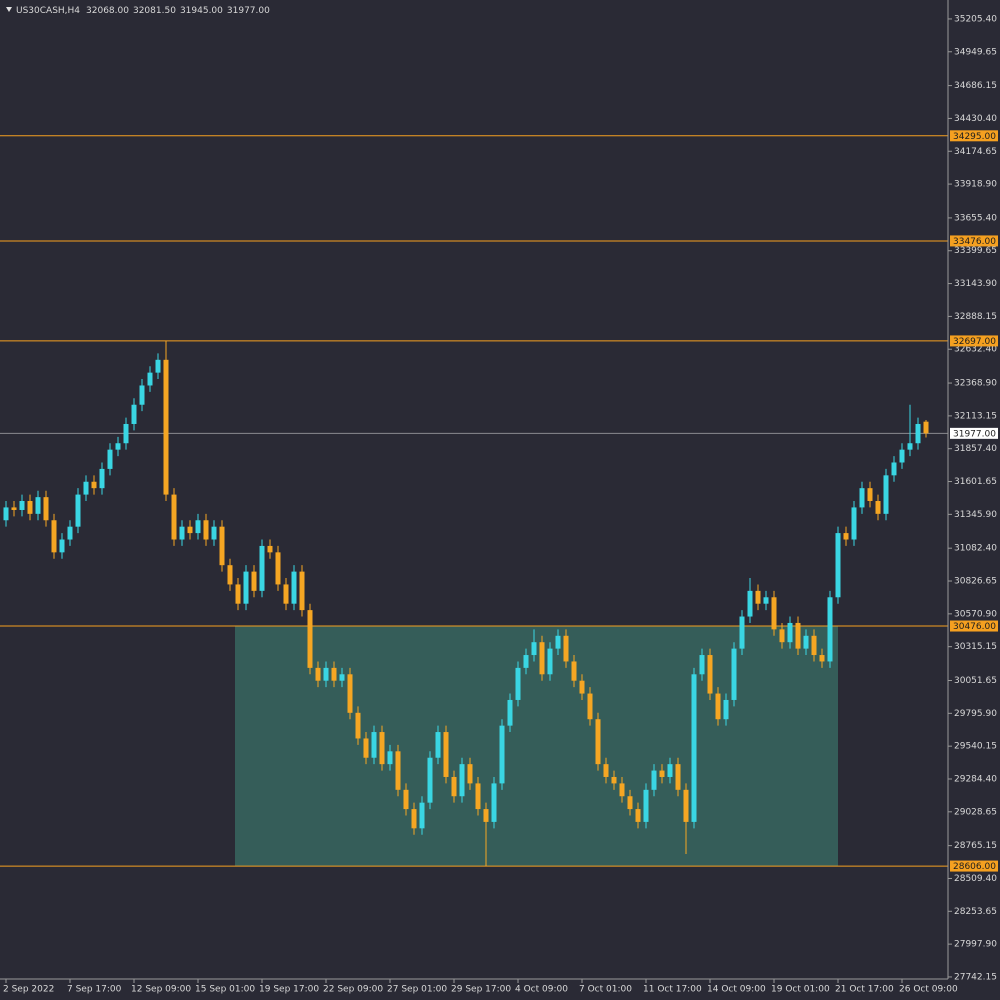  Describe the element at coordinates (48, 11) in the screenshot. I see `symbol: US30CASH,H4` at that location.